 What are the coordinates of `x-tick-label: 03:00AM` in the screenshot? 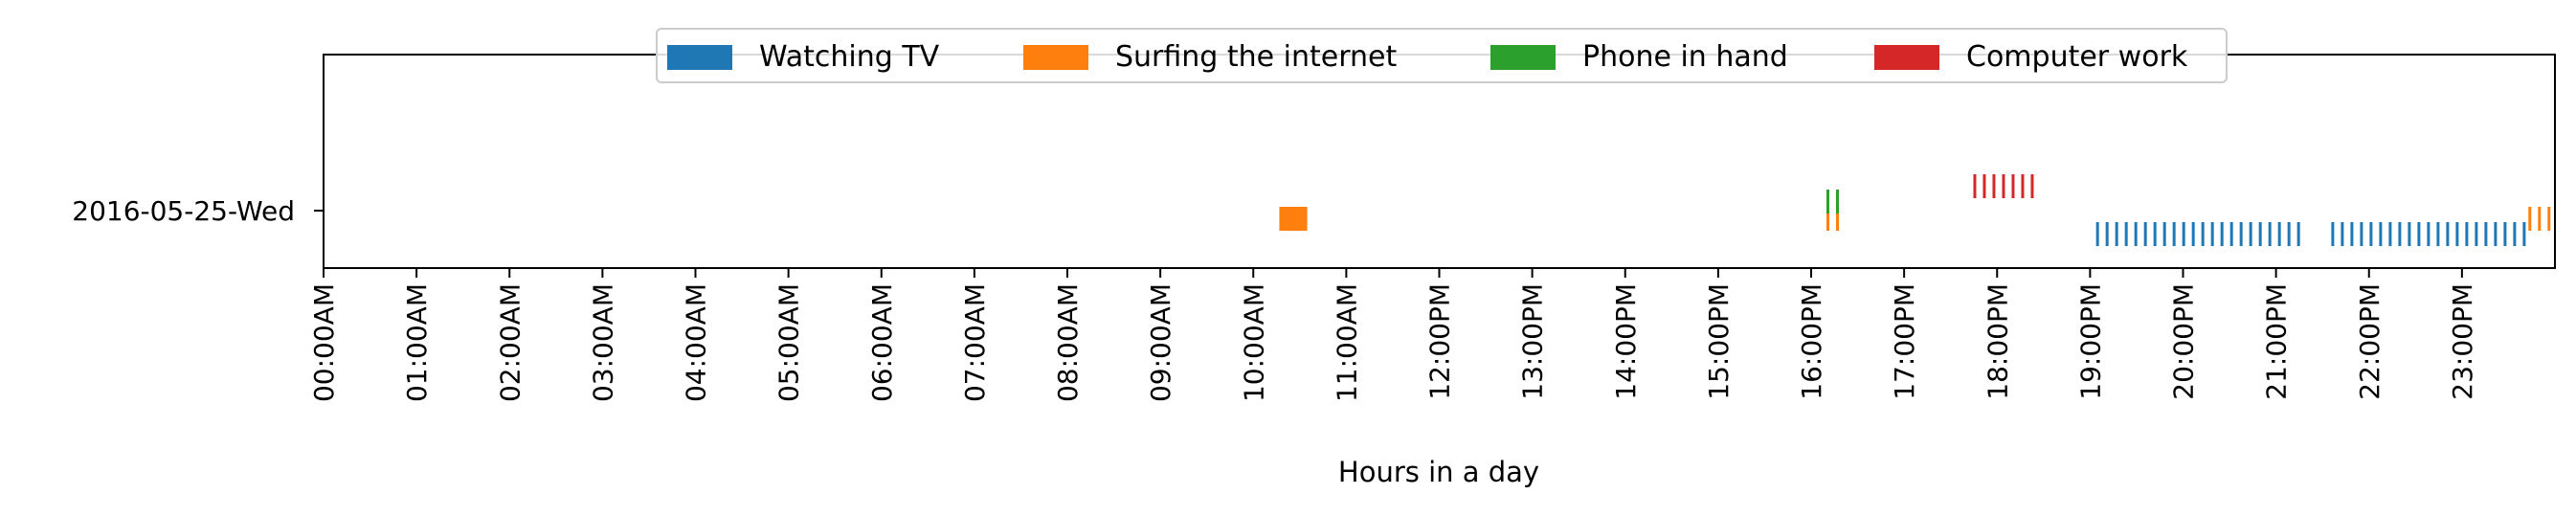 It's located at (602, 342).